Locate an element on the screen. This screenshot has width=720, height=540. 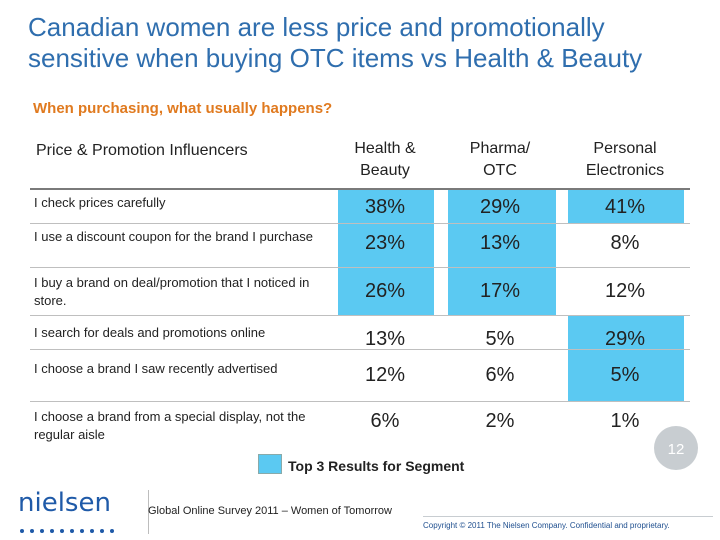
footer-divider is located at coordinates (148, 512).